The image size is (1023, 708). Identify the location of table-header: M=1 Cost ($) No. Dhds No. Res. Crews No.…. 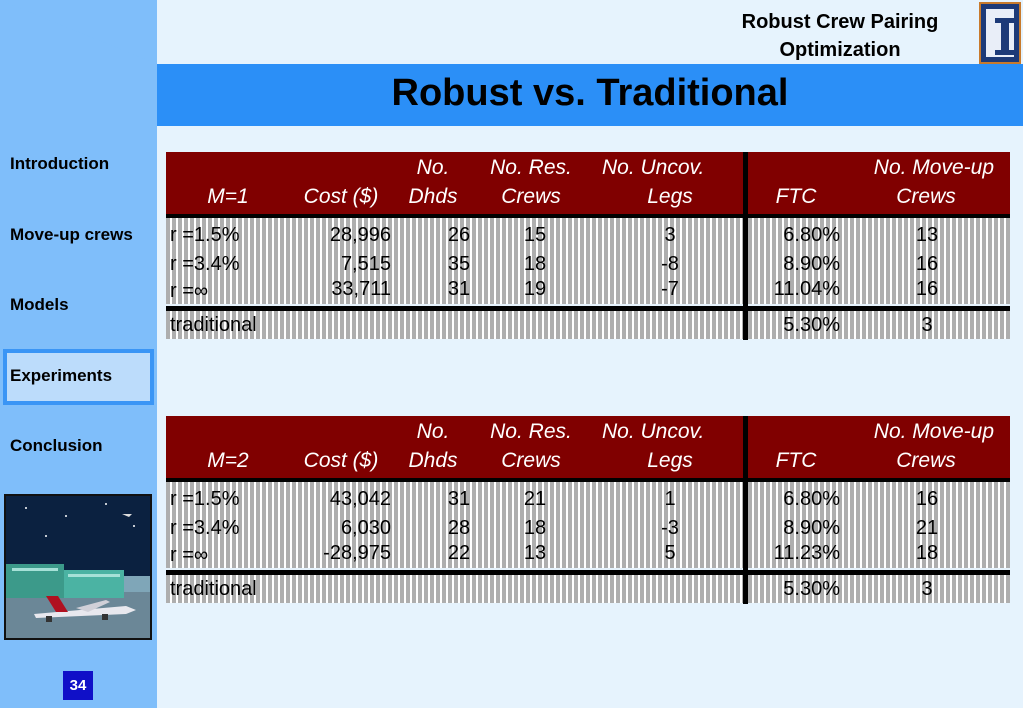
(588, 183).